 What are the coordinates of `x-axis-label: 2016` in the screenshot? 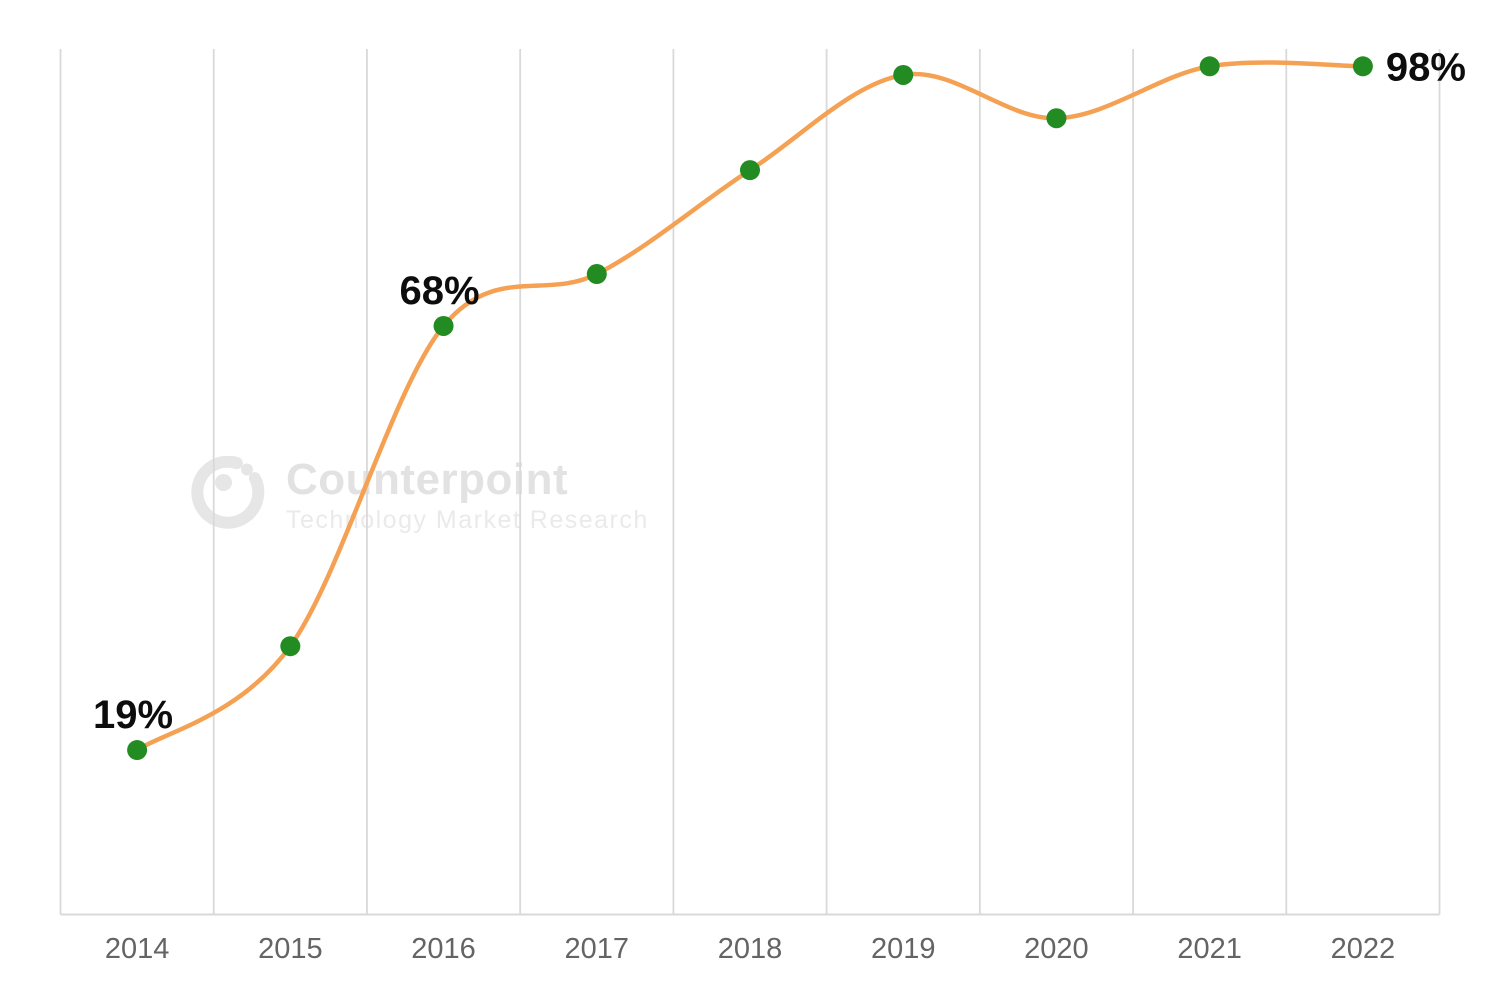 It's located at (443, 949).